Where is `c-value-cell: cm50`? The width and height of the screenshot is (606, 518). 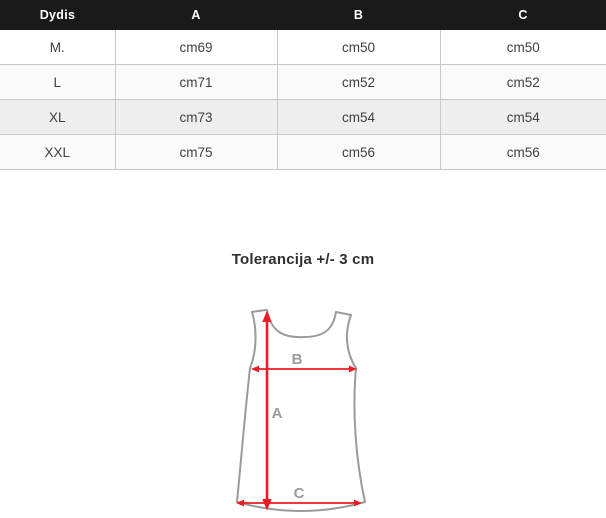 c-value-cell: cm50 is located at coordinates (522, 47).